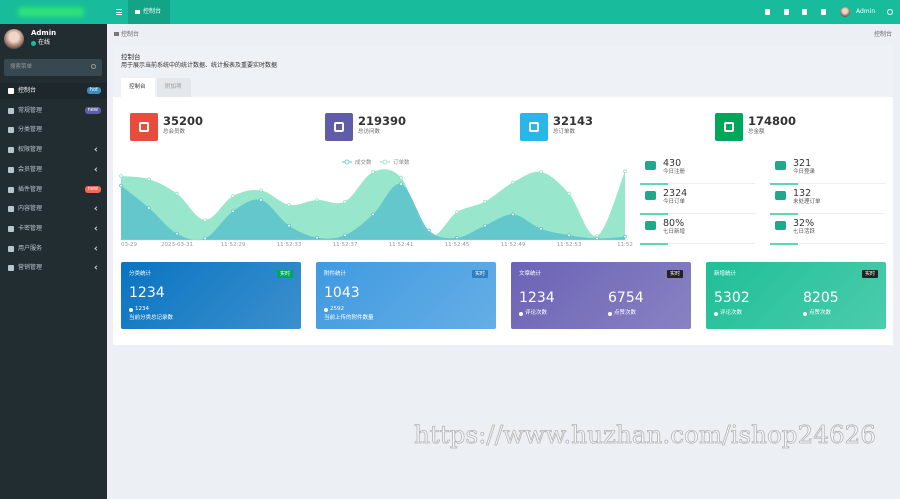  Describe the element at coordinates (92, 189) in the screenshot. I see `menu-badge: new` at that location.